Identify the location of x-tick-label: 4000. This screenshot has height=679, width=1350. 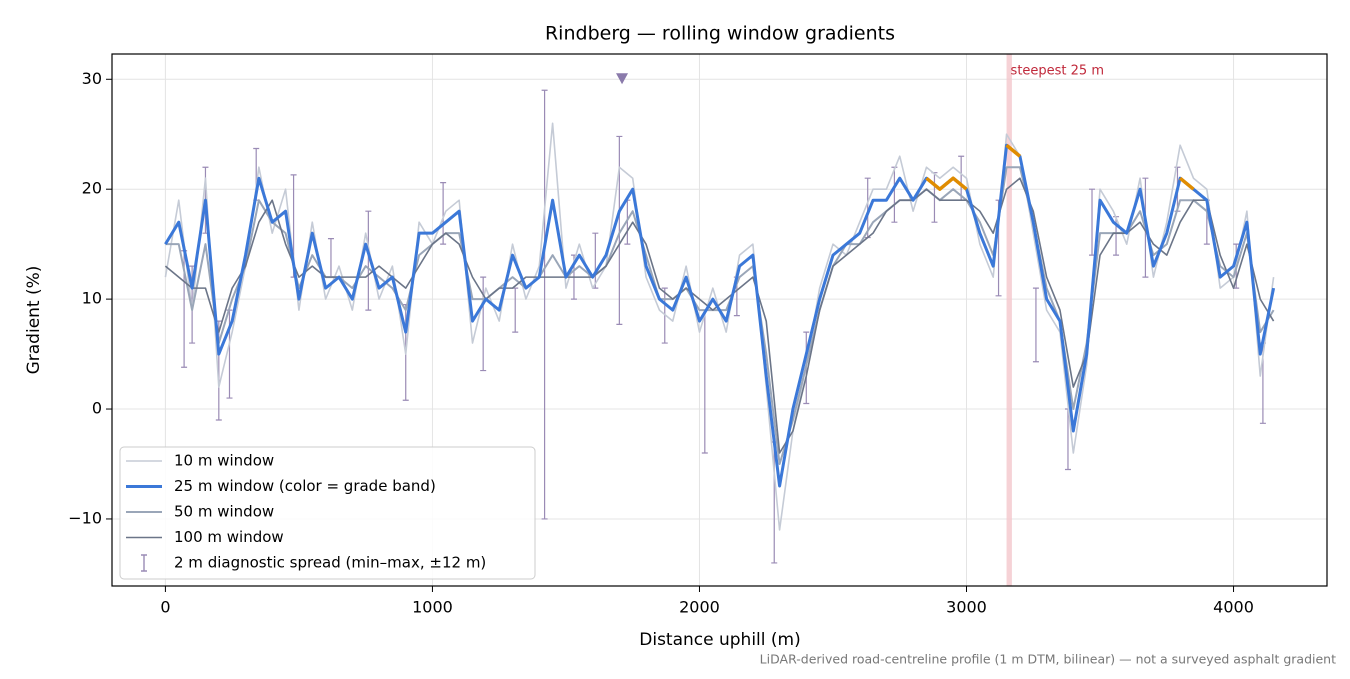
(1233, 607).